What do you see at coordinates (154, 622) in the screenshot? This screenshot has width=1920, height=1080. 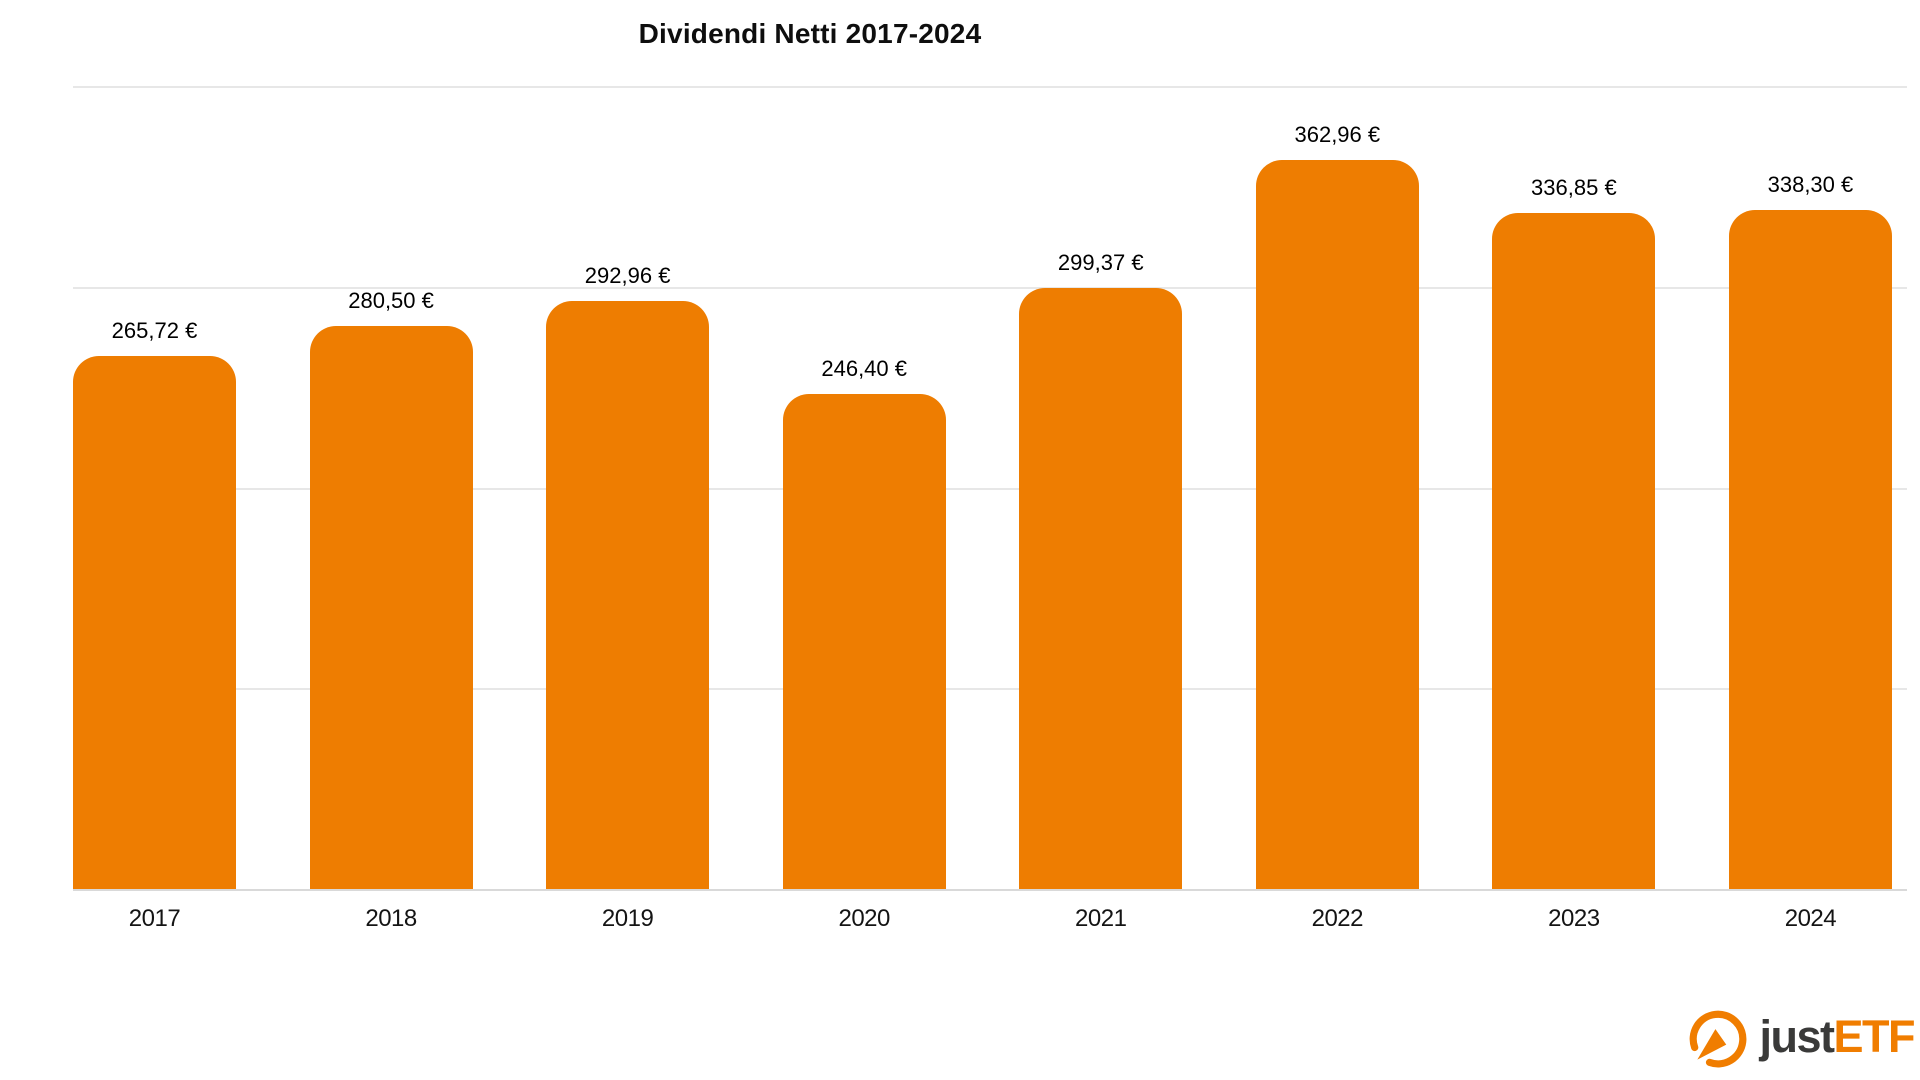 I see `bar-2017` at bounding box center [154, 622].